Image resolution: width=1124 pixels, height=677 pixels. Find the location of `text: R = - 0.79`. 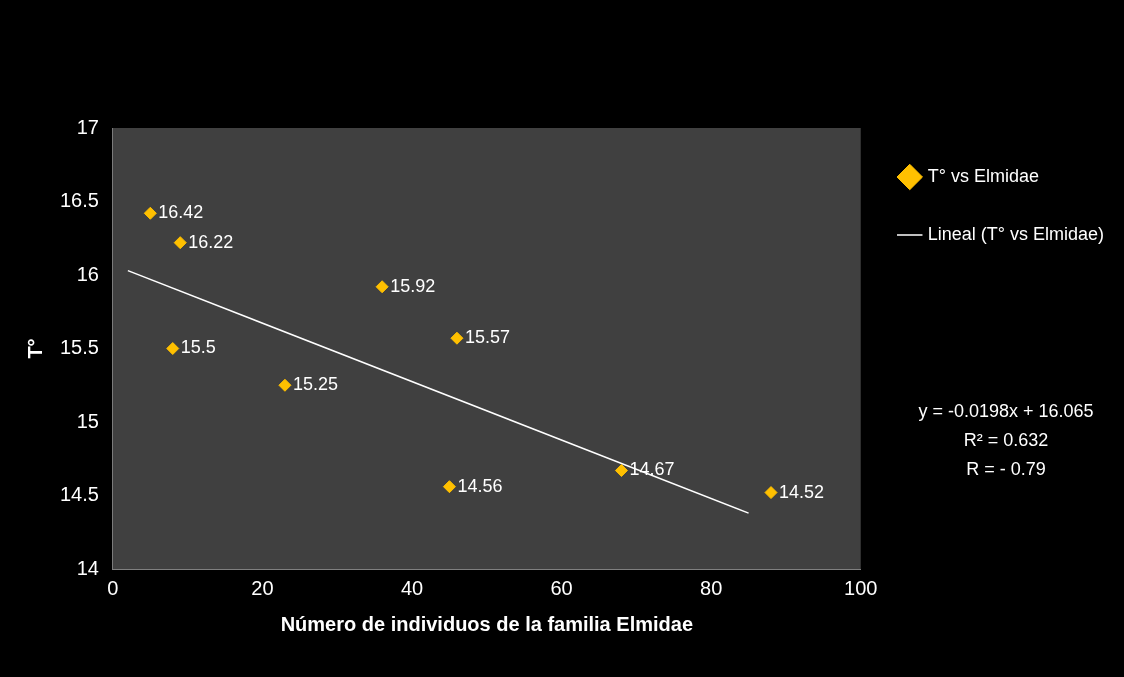

text: R = - 0.79 is located at coordinates (1006, 468).